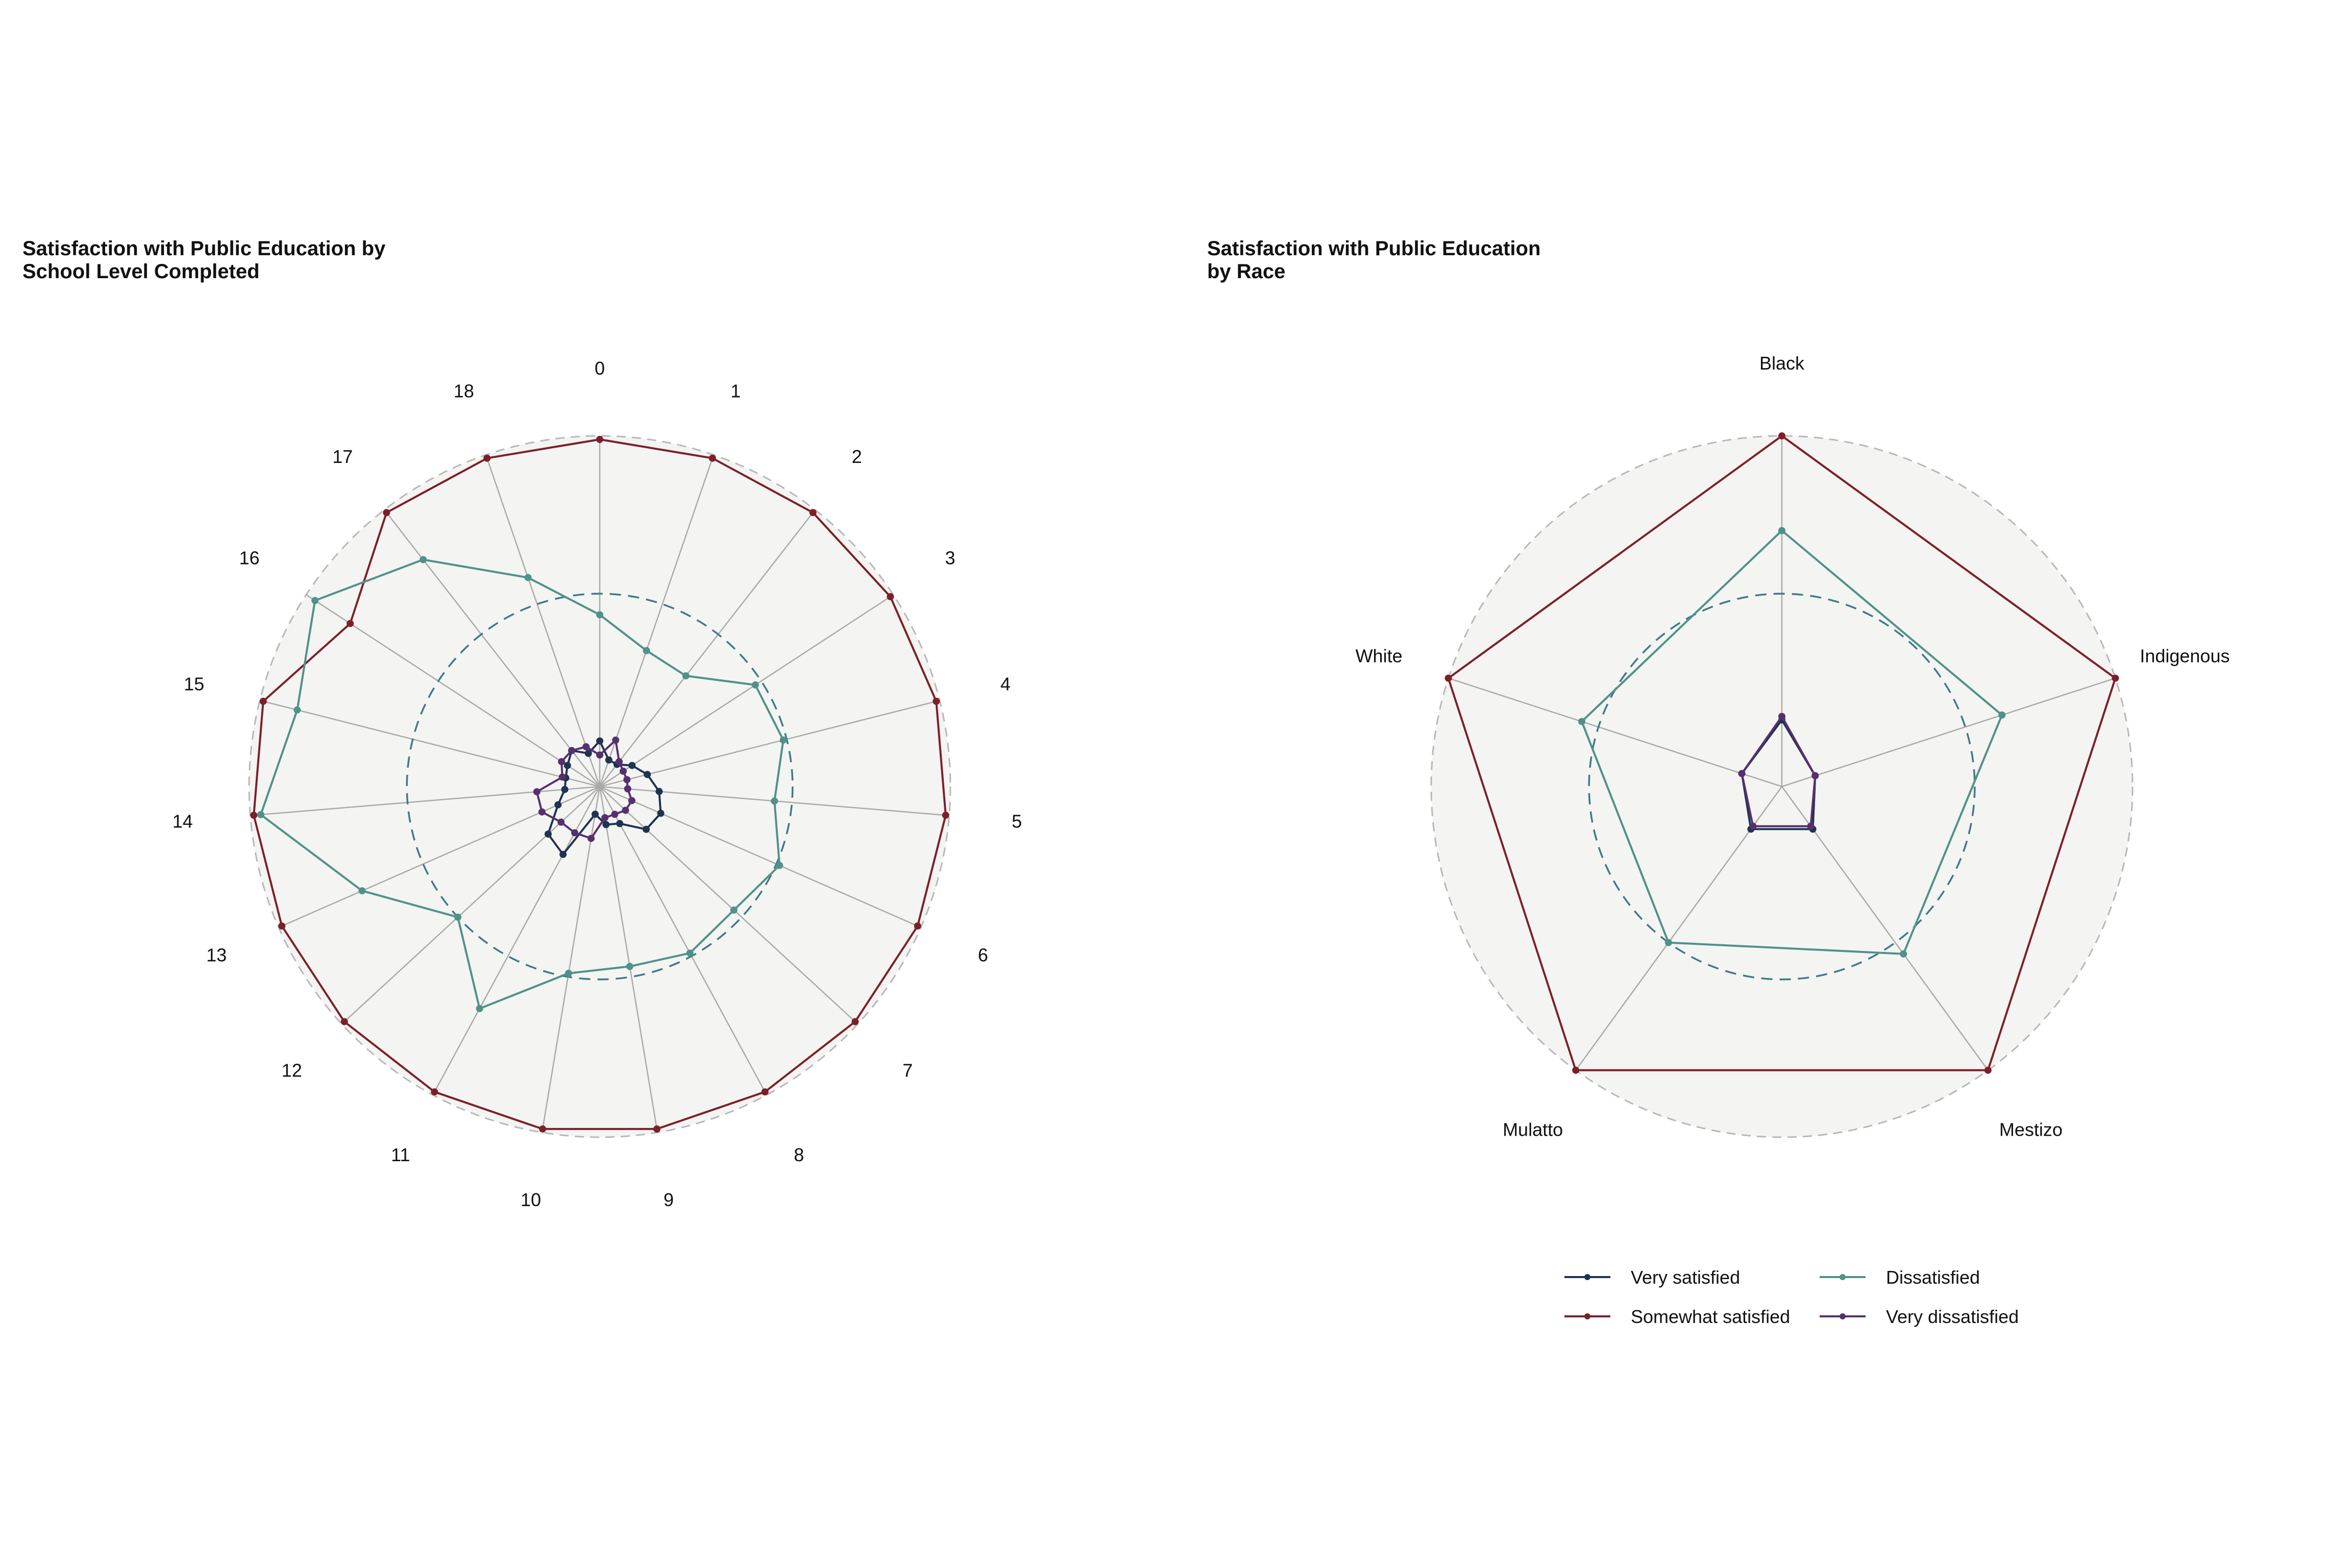 The image size is (2352, 1568). Describe the element at coordinates (1710, 1316) in the screenshot. I see `legend-label-somewhat-satisfied: Somewhat satisfied` at that location.